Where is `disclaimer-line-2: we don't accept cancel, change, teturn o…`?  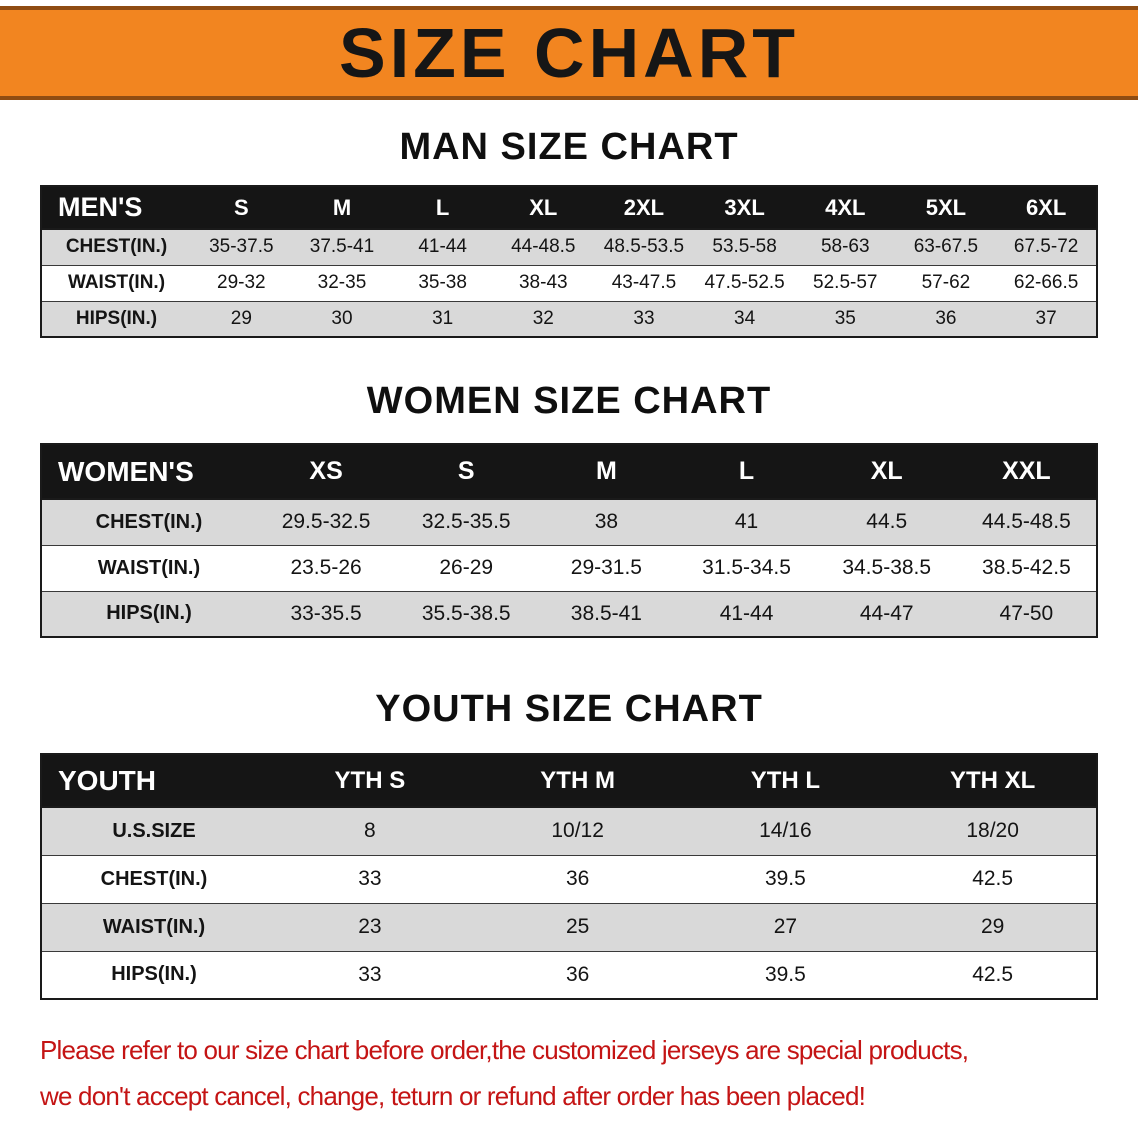
disclaimer-line-2: we don't accept cancel, change, teturn o… is located at coordinates (453, 1095).